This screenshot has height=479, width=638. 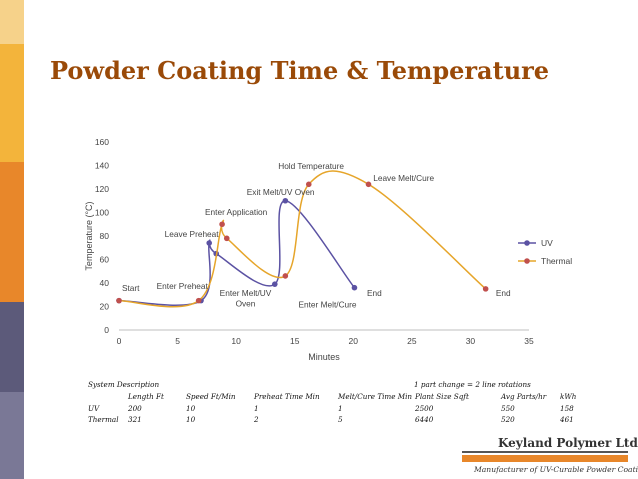 What do you see at coordinates (246, 293) in the screenshot?
I see `annotation-label: Enter Melt/UV` at bounding box center [246, 293].